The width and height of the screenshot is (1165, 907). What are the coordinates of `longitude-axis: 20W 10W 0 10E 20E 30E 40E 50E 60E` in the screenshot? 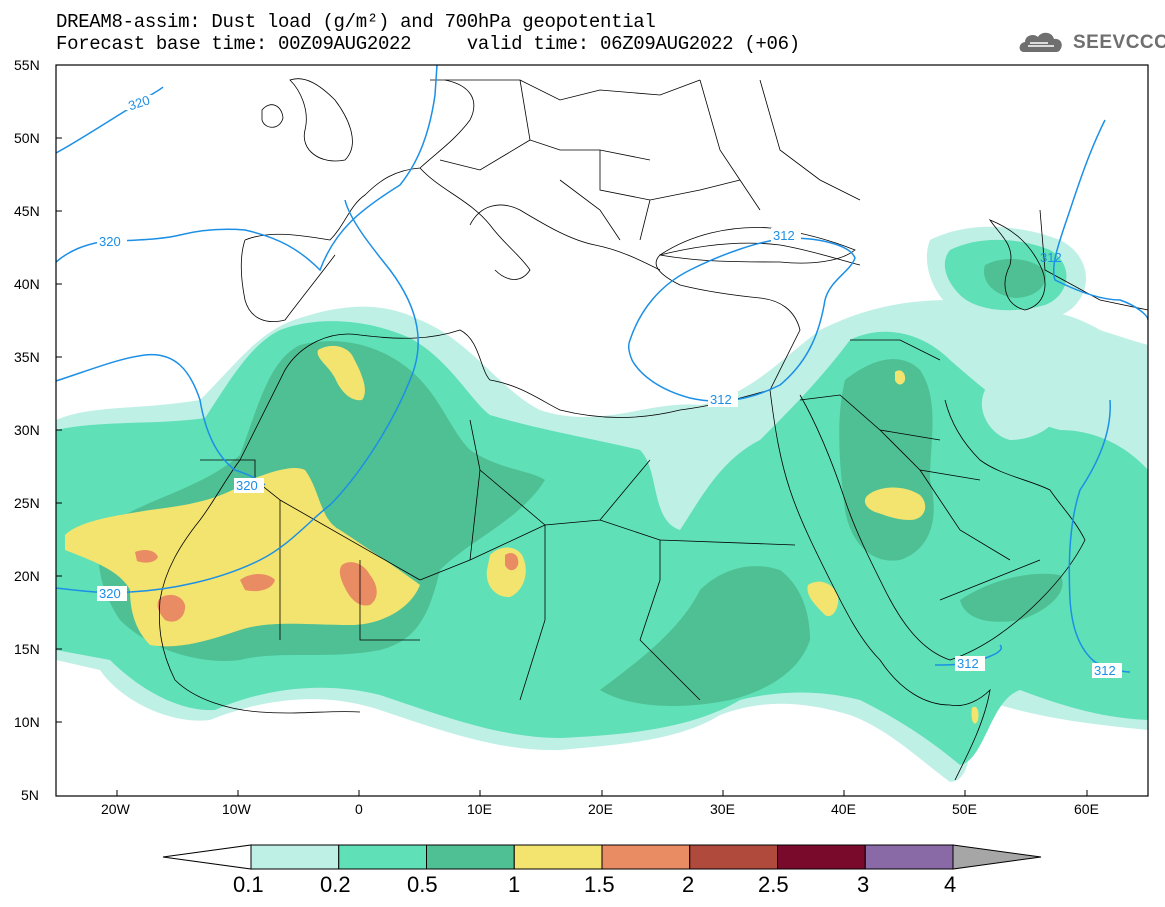 It's located at (600, 809).